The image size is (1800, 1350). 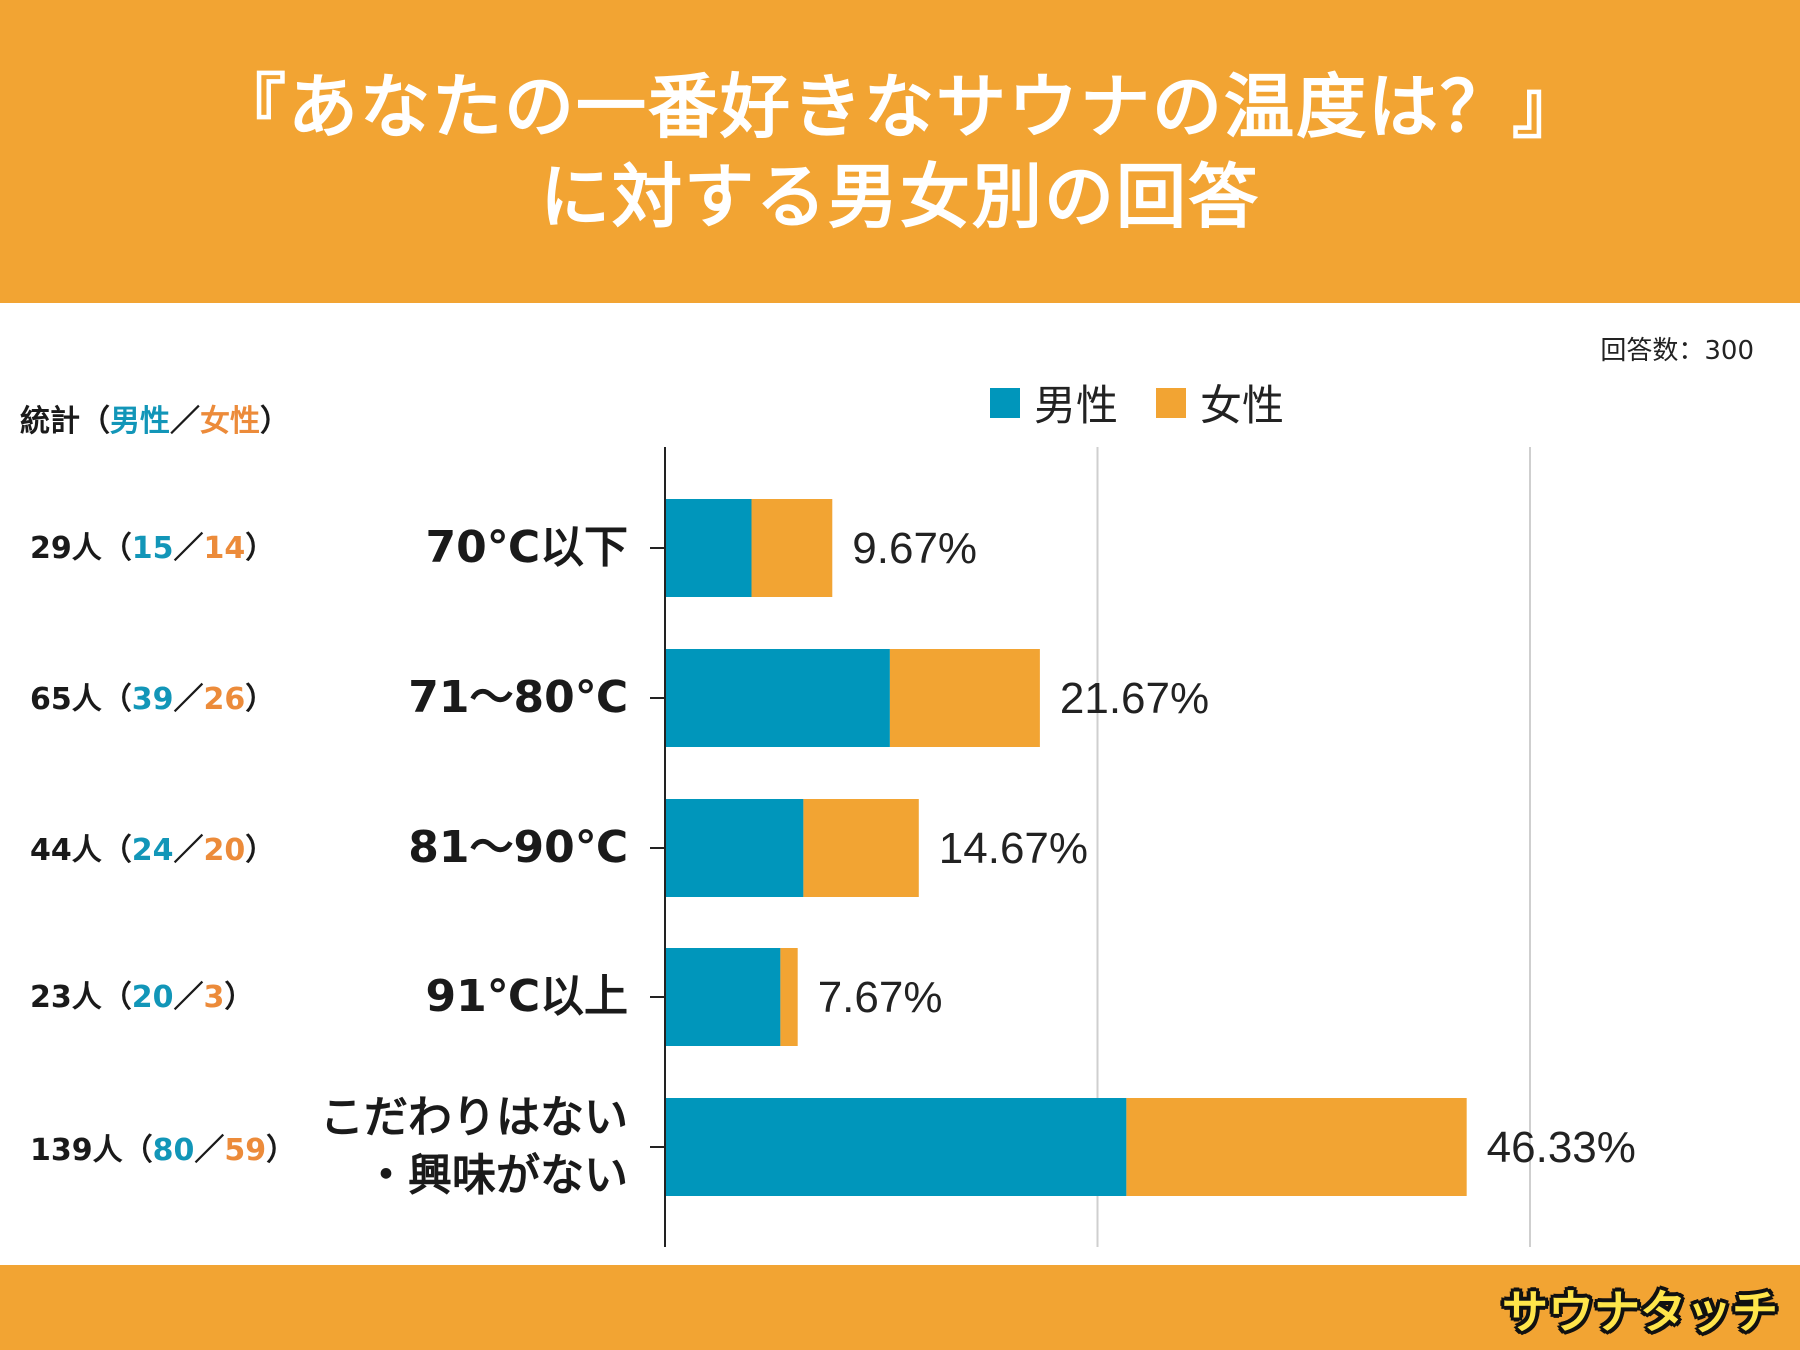 I want to click on brand-logo: サウナタッチ, so click(x=1640, y=1312).